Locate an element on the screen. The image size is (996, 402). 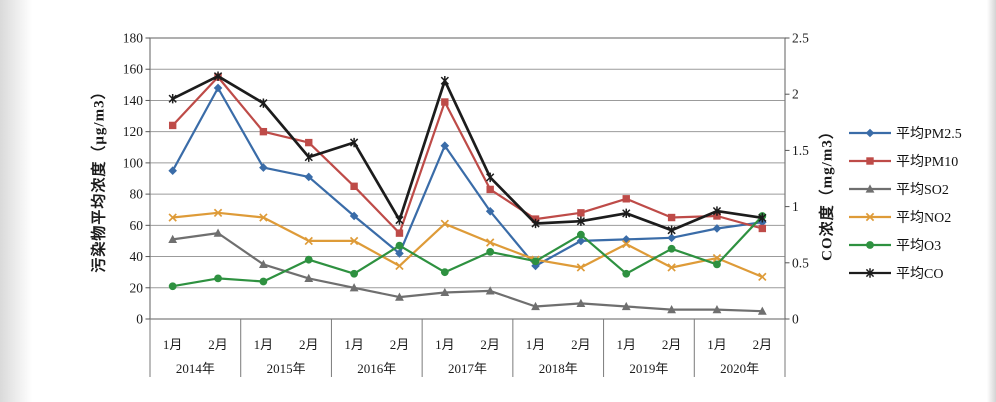
year-label: 2020年 is located at coordinates (739, 368).